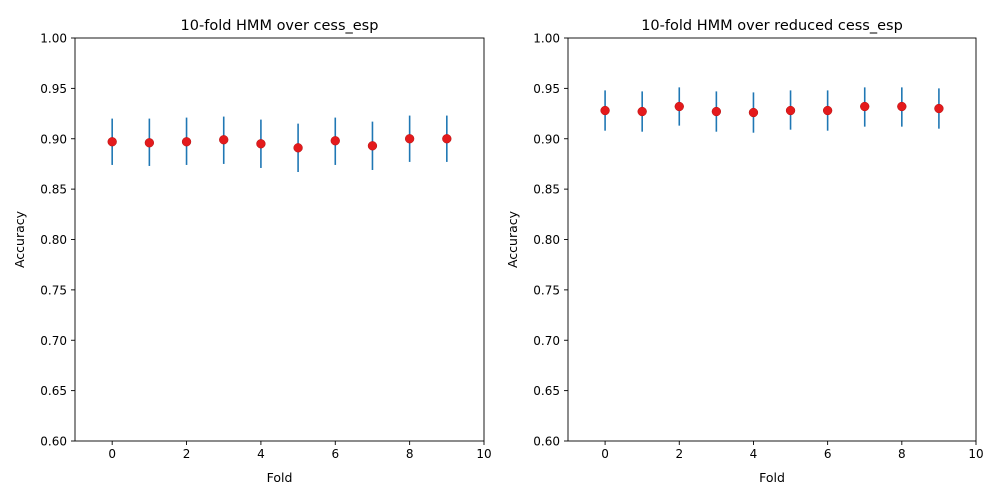  What do you see at coordinates (280, 26) in the screenshot?
I see `chart-title: 10-fold HMM over cess_esp` at bounding box center [280, 26].